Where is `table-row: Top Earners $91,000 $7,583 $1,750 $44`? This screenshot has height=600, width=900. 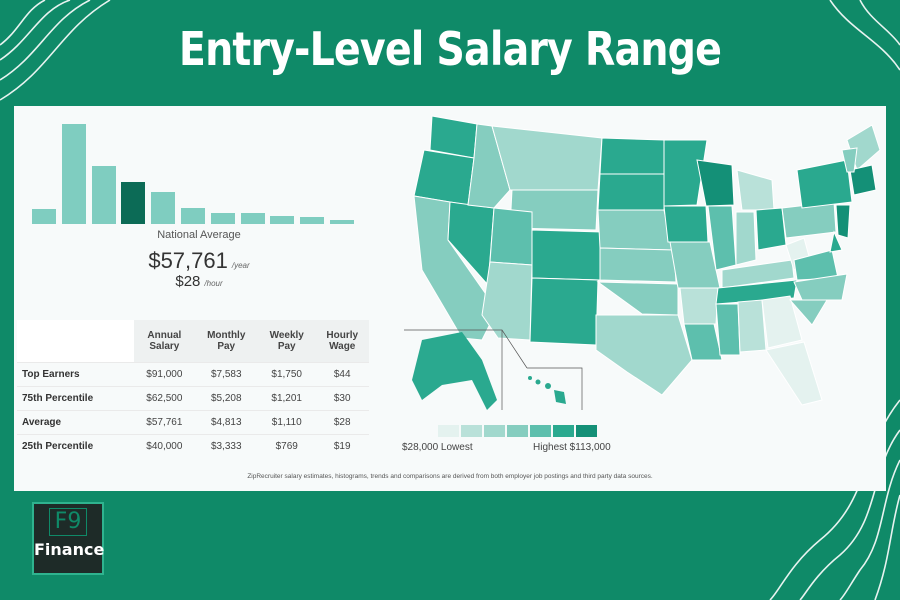 table-row: Top Earners $91,000 $7,583 $1,750 $44 is located at coordinates (193, 373).